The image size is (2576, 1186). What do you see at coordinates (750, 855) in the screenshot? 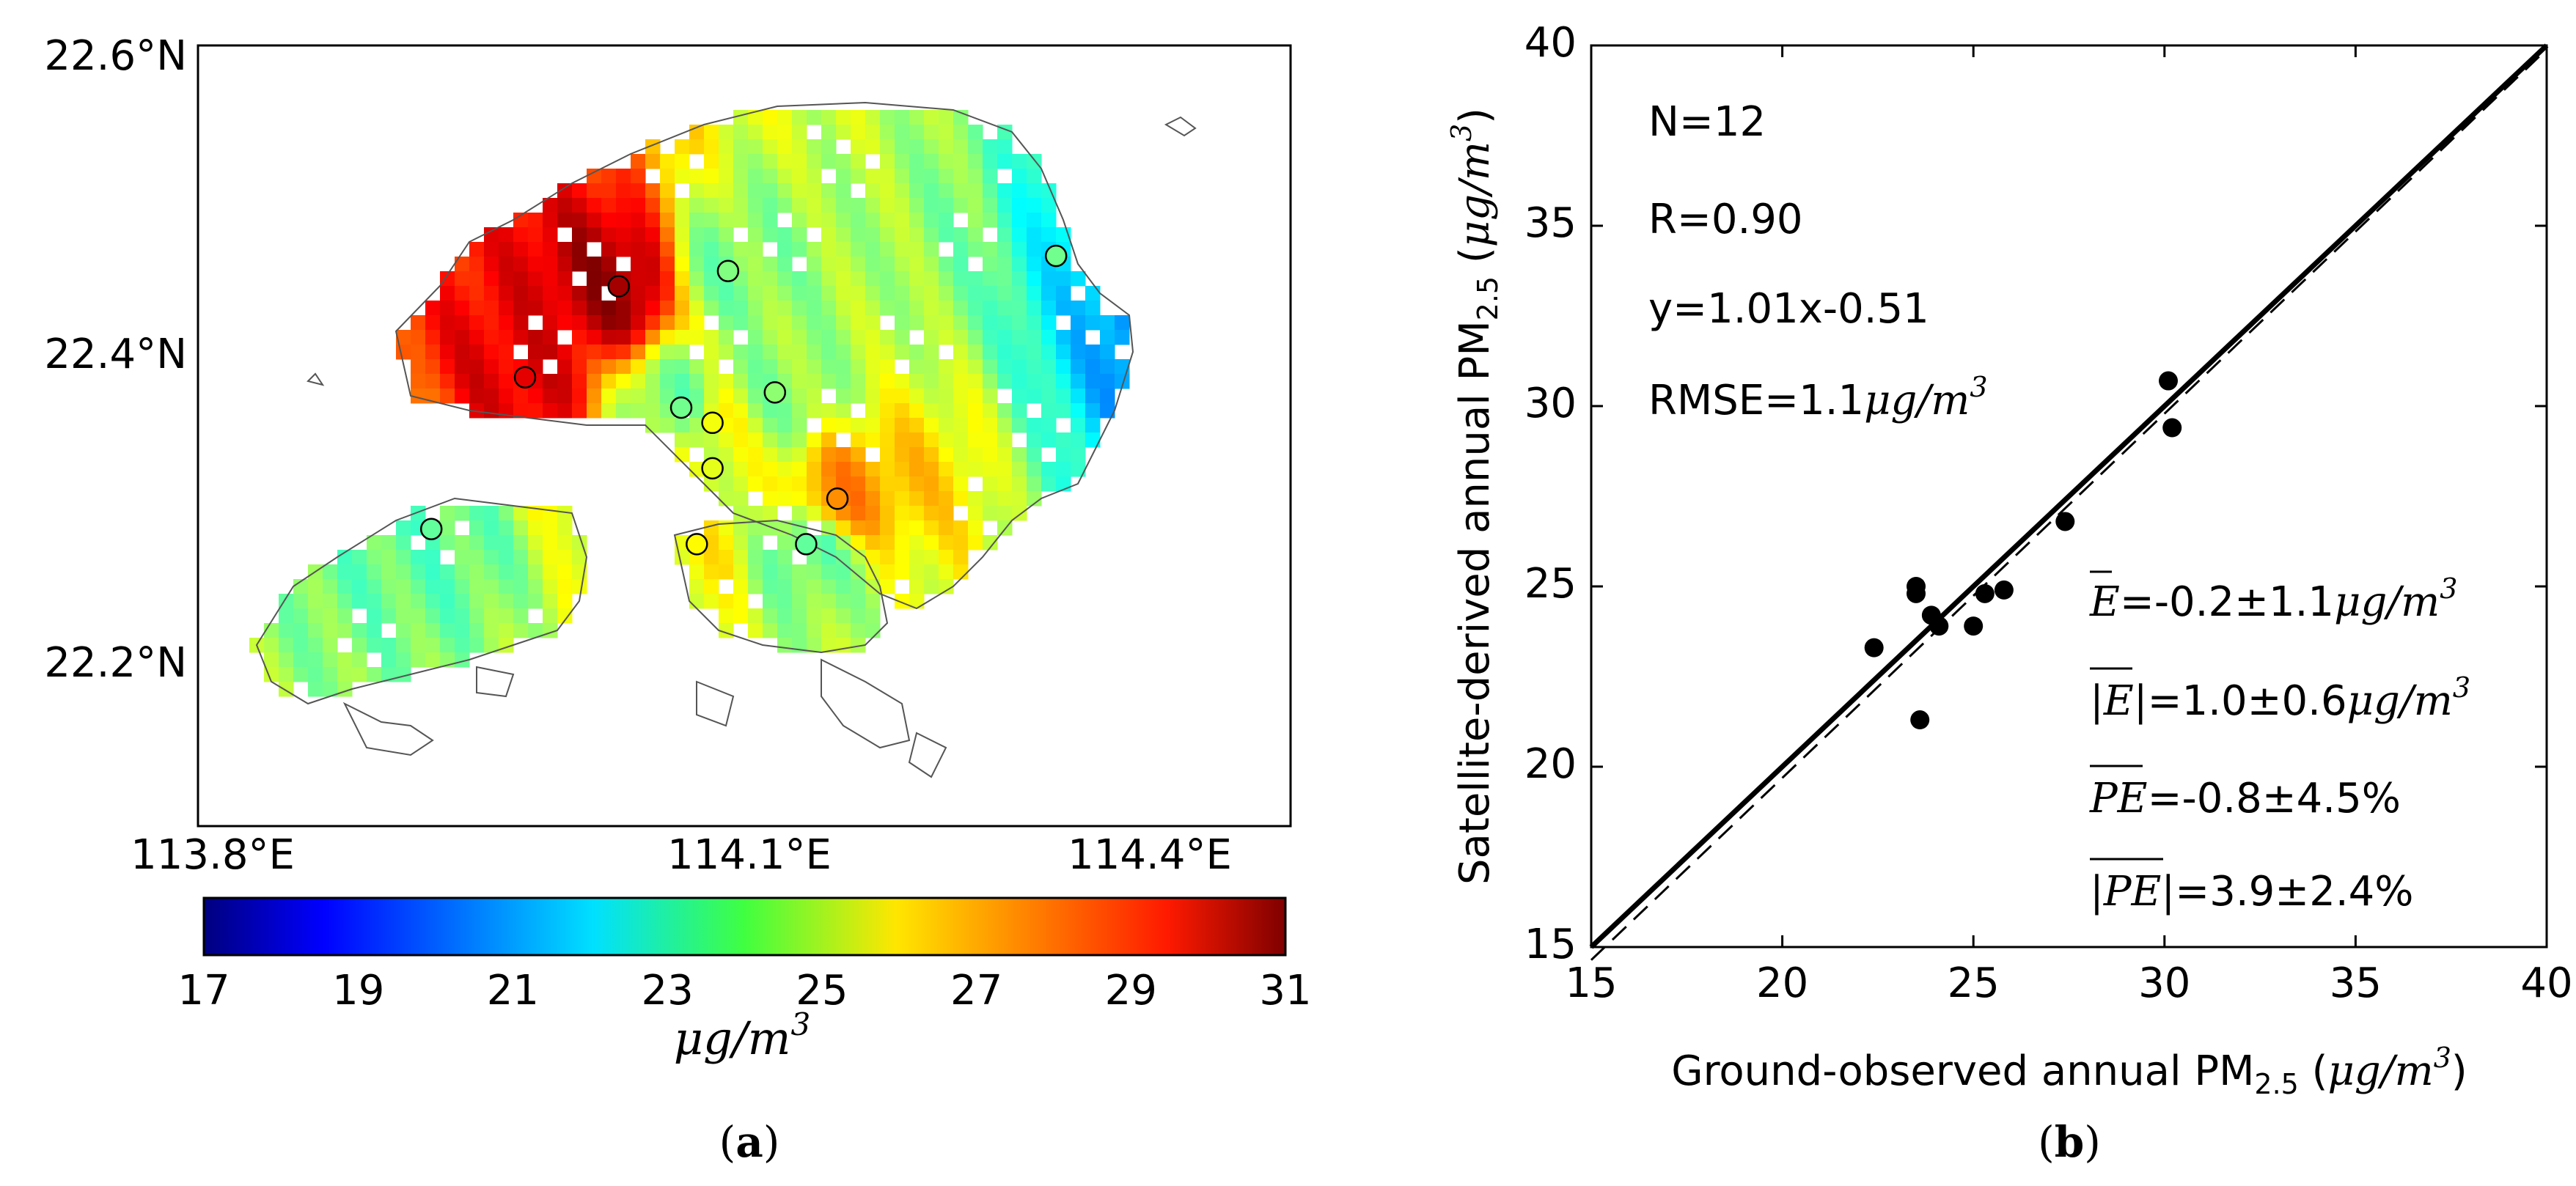
I see `lon-tick: 114.1°E` at bounding box center [750, 855].